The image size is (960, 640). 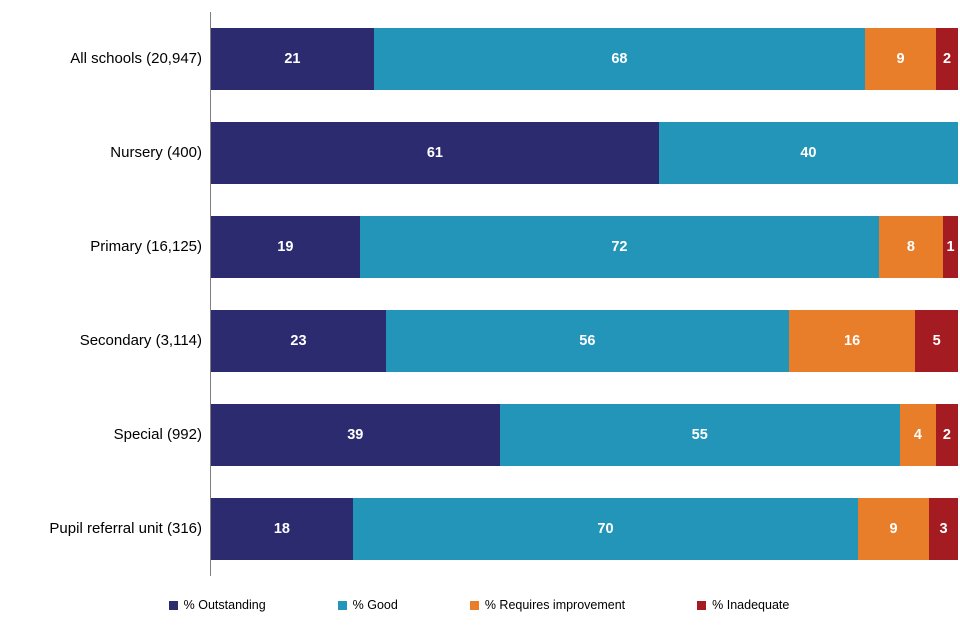 I want to click on legend-item: % Inadequate, so click(x=743, y=605).